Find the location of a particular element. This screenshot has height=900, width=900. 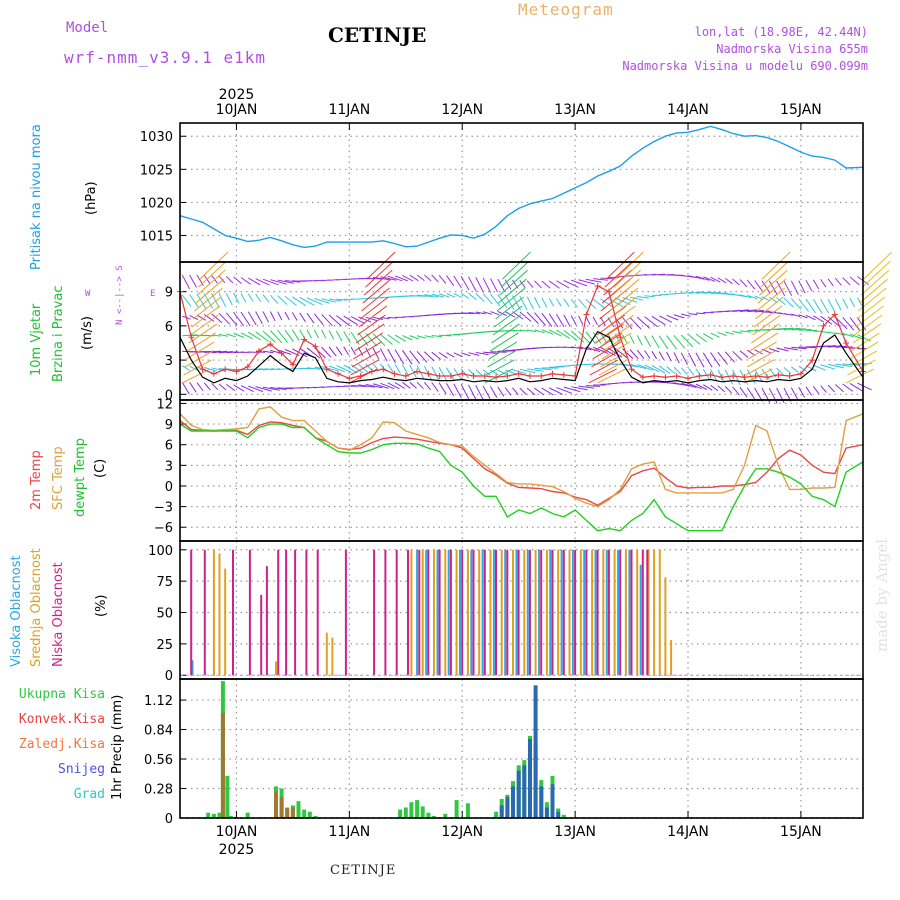

bottom-date-label: 12JAN is located at coordinates (462, 832).